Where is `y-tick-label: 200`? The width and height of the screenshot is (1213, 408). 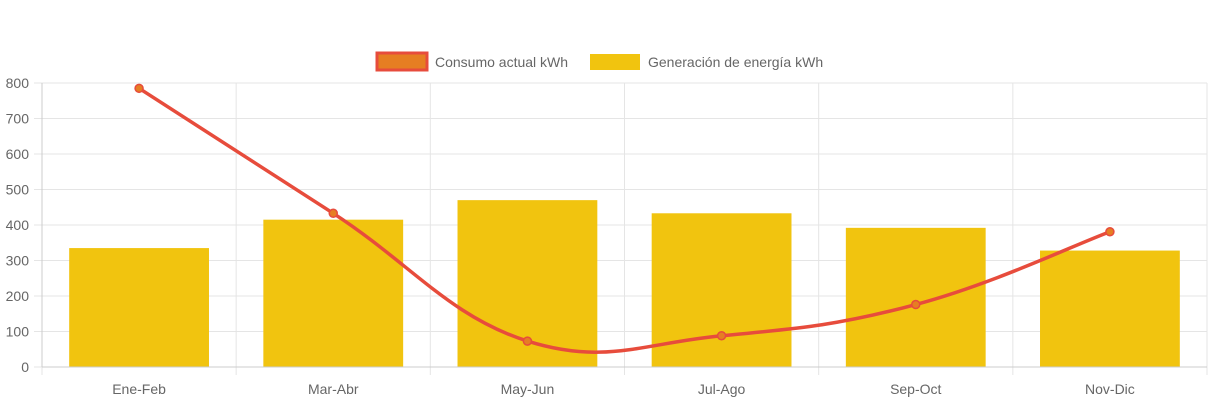
y-tick-label: 200 is located at coordinates (18, 296).